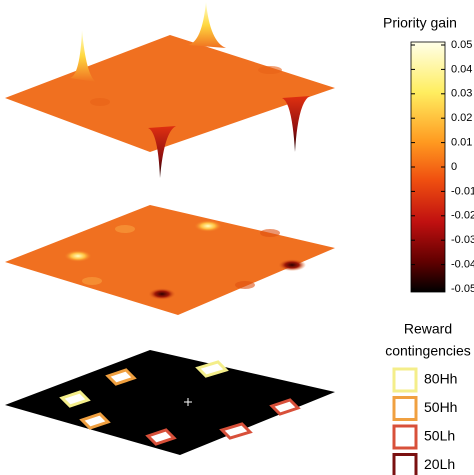 Image resolution: width=474 pixels, height=475 pixels. I want to click on tick-label: 0, so click(454, 167).